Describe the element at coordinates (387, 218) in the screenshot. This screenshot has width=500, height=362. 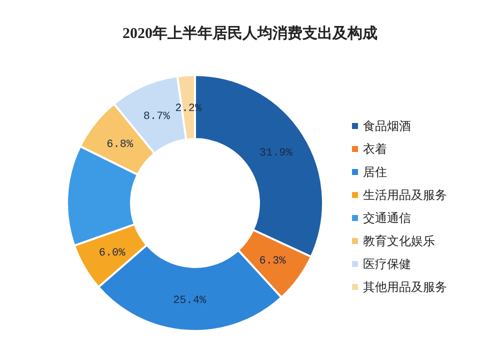
I see `legend-label: 交通通信` at that location.